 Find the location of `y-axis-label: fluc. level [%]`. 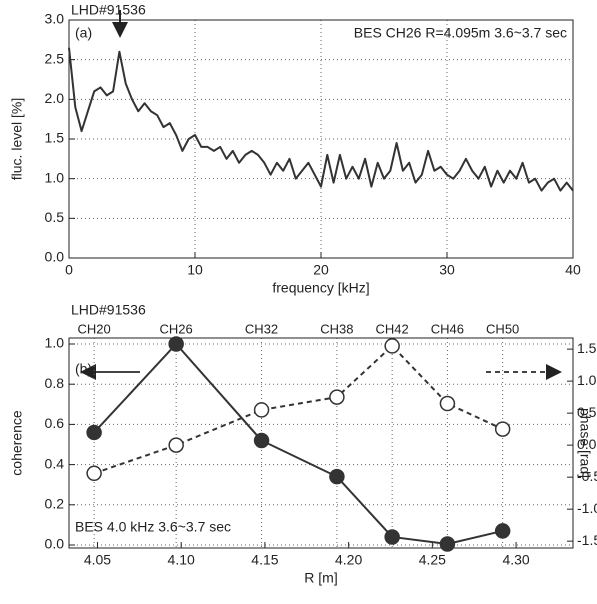

y-axis-label: fluc. level [%] is located at coordinates (17, 139).